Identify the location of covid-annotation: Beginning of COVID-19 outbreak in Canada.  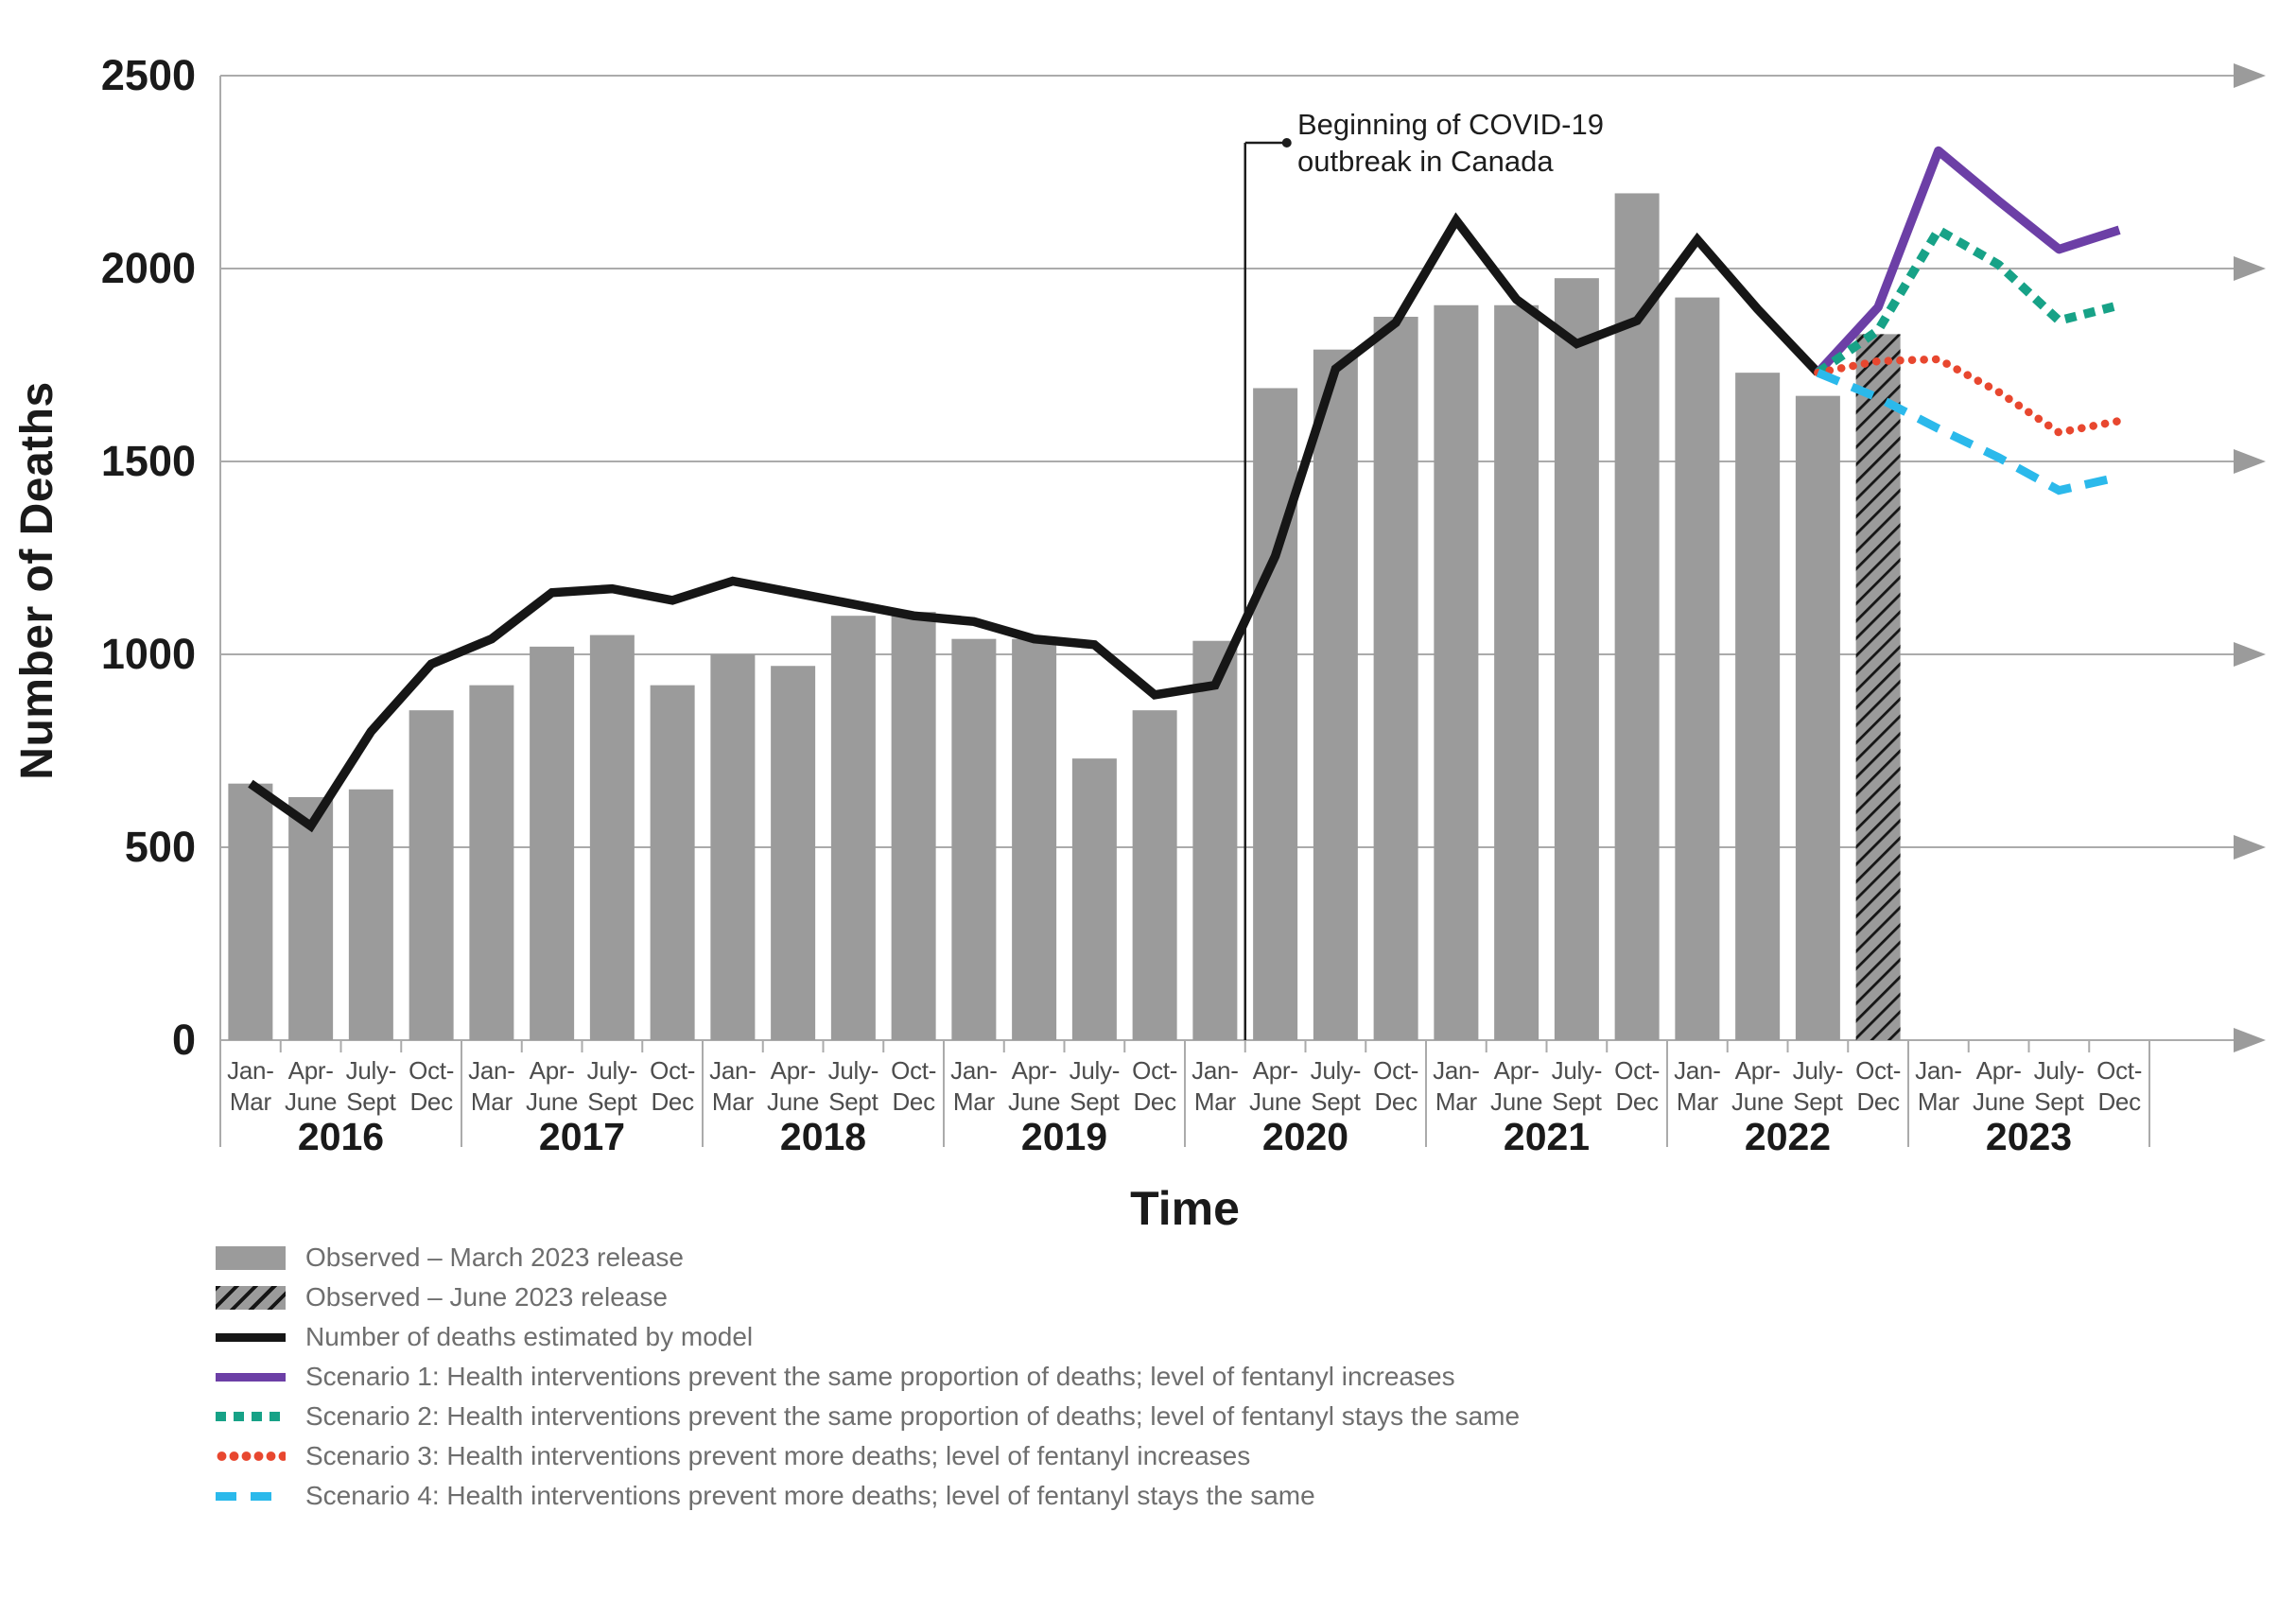
(1451, 143).